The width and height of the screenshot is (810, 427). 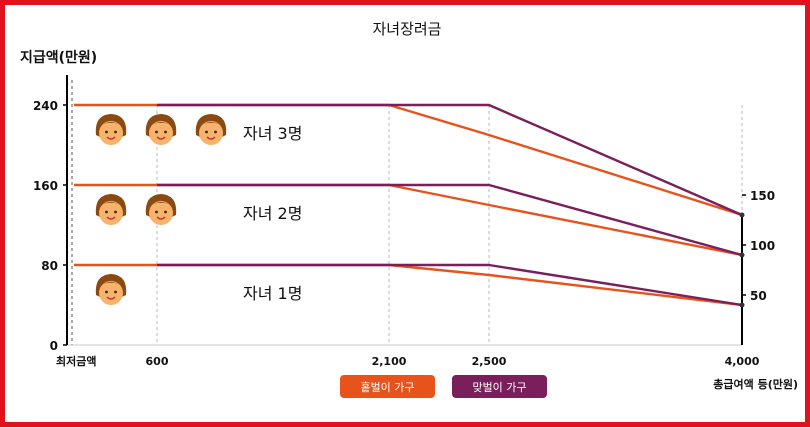 I want to click on y-tick-label-1: 80, so click(x=49, y=266).